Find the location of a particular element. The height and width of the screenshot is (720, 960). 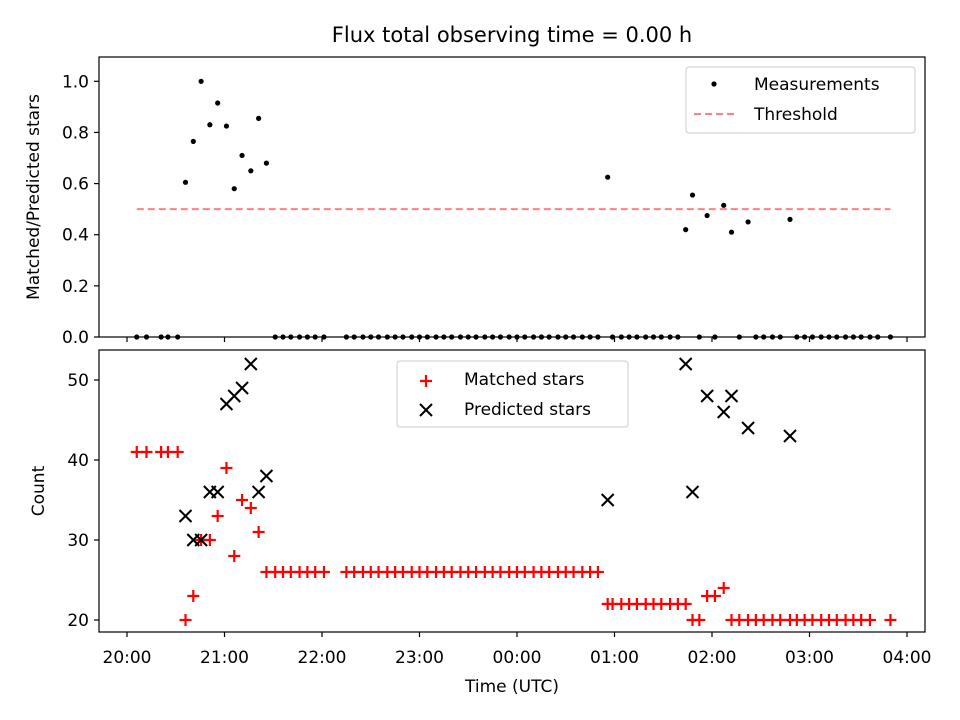

x-tick-label: 00:00 is located at coordinates (517, 658).